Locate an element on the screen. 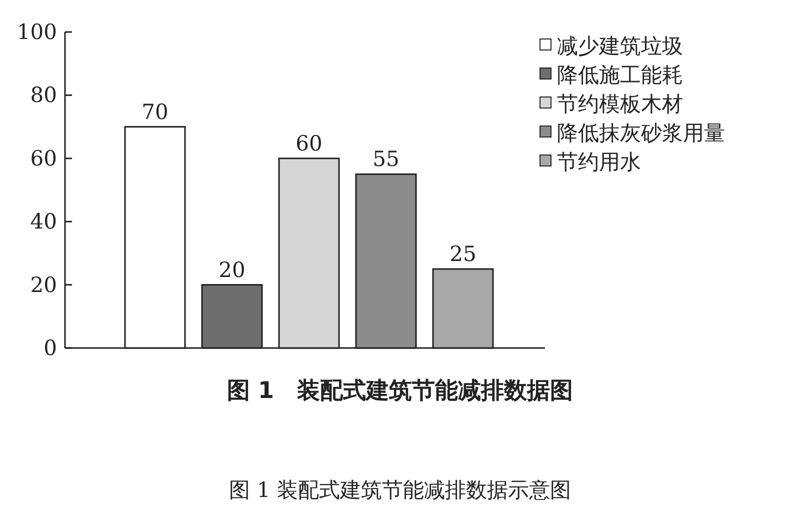  y-tick-label: 40 is located at coordinates (43, 222).